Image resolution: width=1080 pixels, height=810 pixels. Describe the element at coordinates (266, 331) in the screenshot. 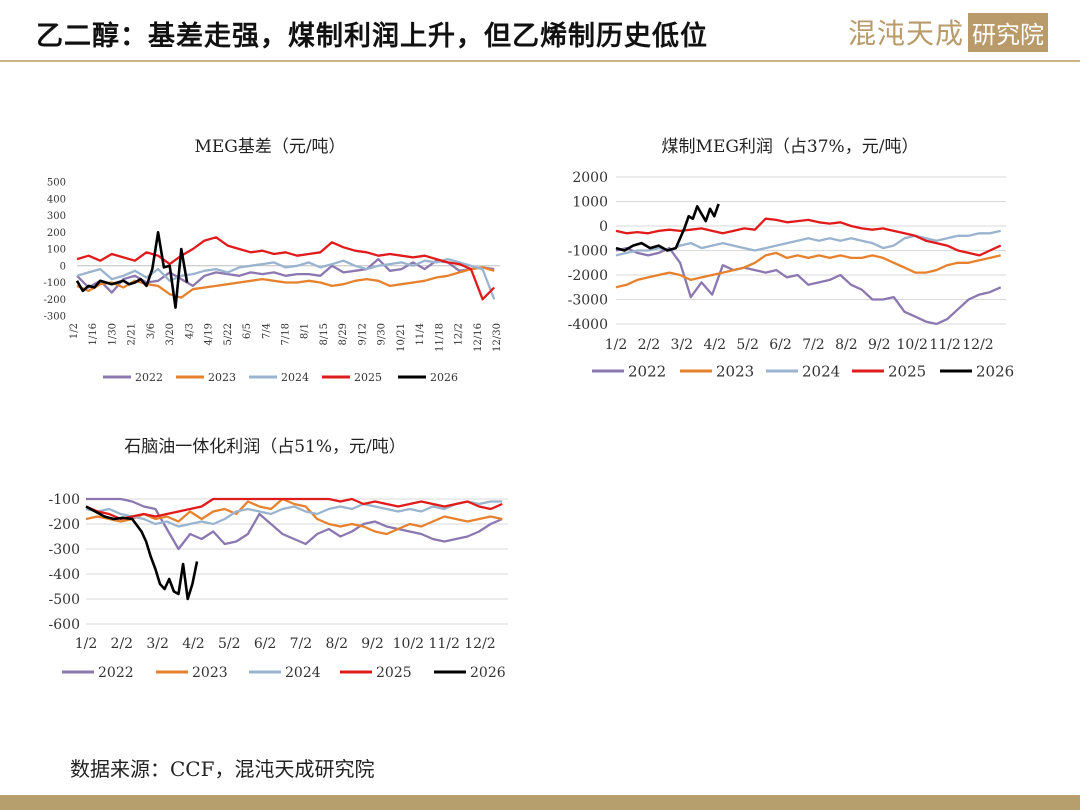

I see `x-tick-label: 7/4` at that location.